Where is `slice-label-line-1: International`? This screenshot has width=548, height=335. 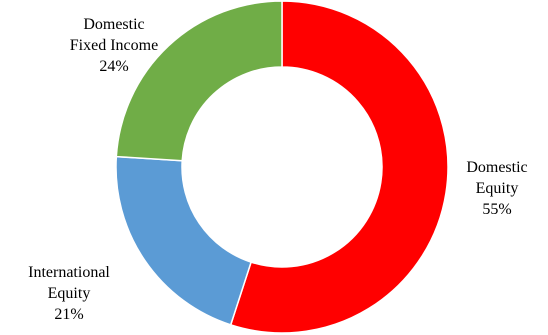 slice-label-line-1: International is located at coordinates (69, 272).